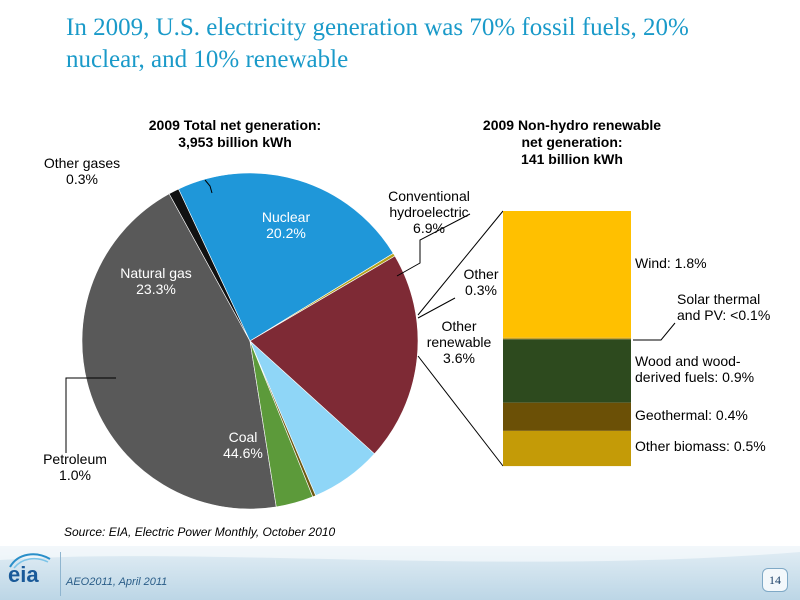 The width and height of the screenshot is (800, 600). Describe the element at coordinates (671, 263) in the screenshot. I see `bar-label-wind: Wind: 1.8%` at that location.